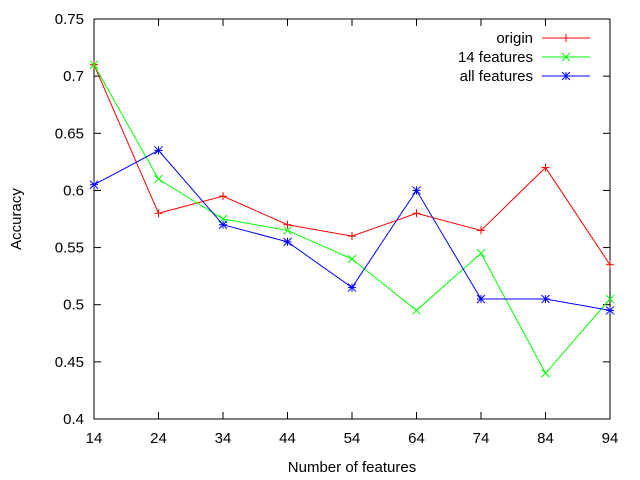 This screenshot has height=480, width=640. What do you see at coordinates (545, 438) in the screenshot?
I see `x-tick-label: 84` at bounding box center [545, 438].